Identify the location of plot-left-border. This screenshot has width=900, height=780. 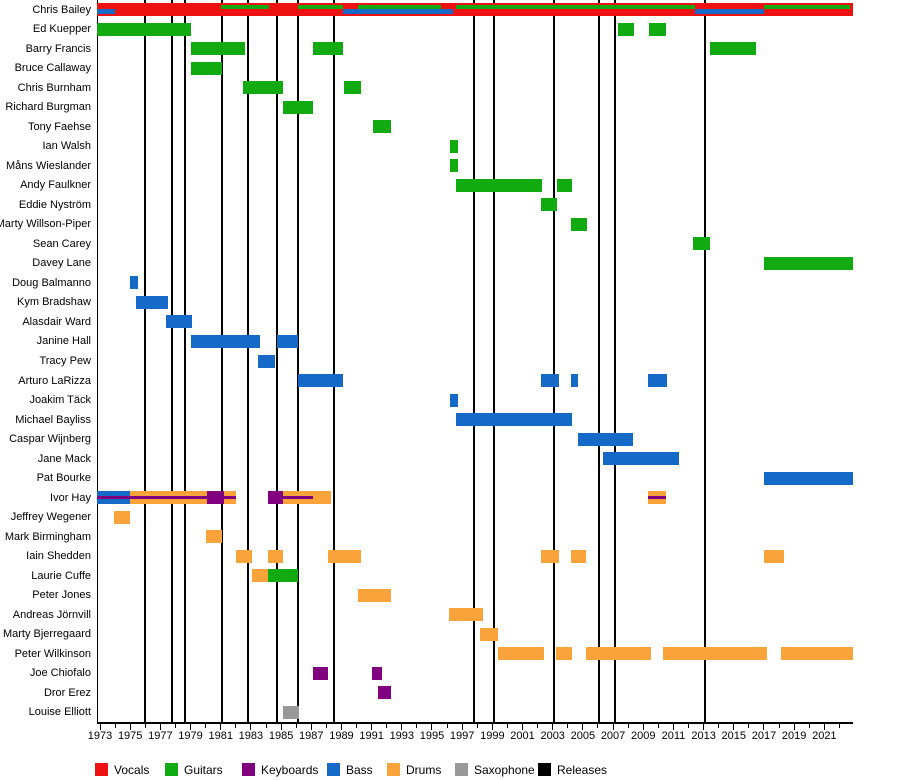
(97, 361).